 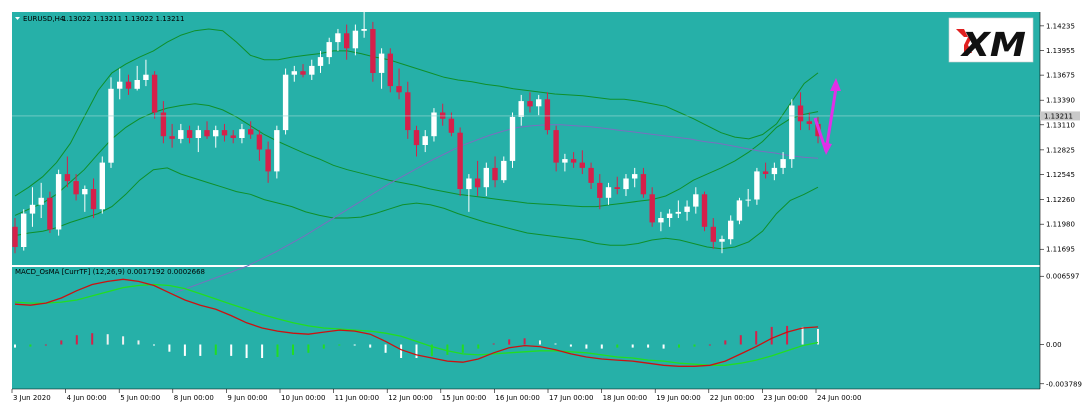 I want to click on macd-axis: 0.006597 0.00 -0.003789, so click(x=1061, y=330).